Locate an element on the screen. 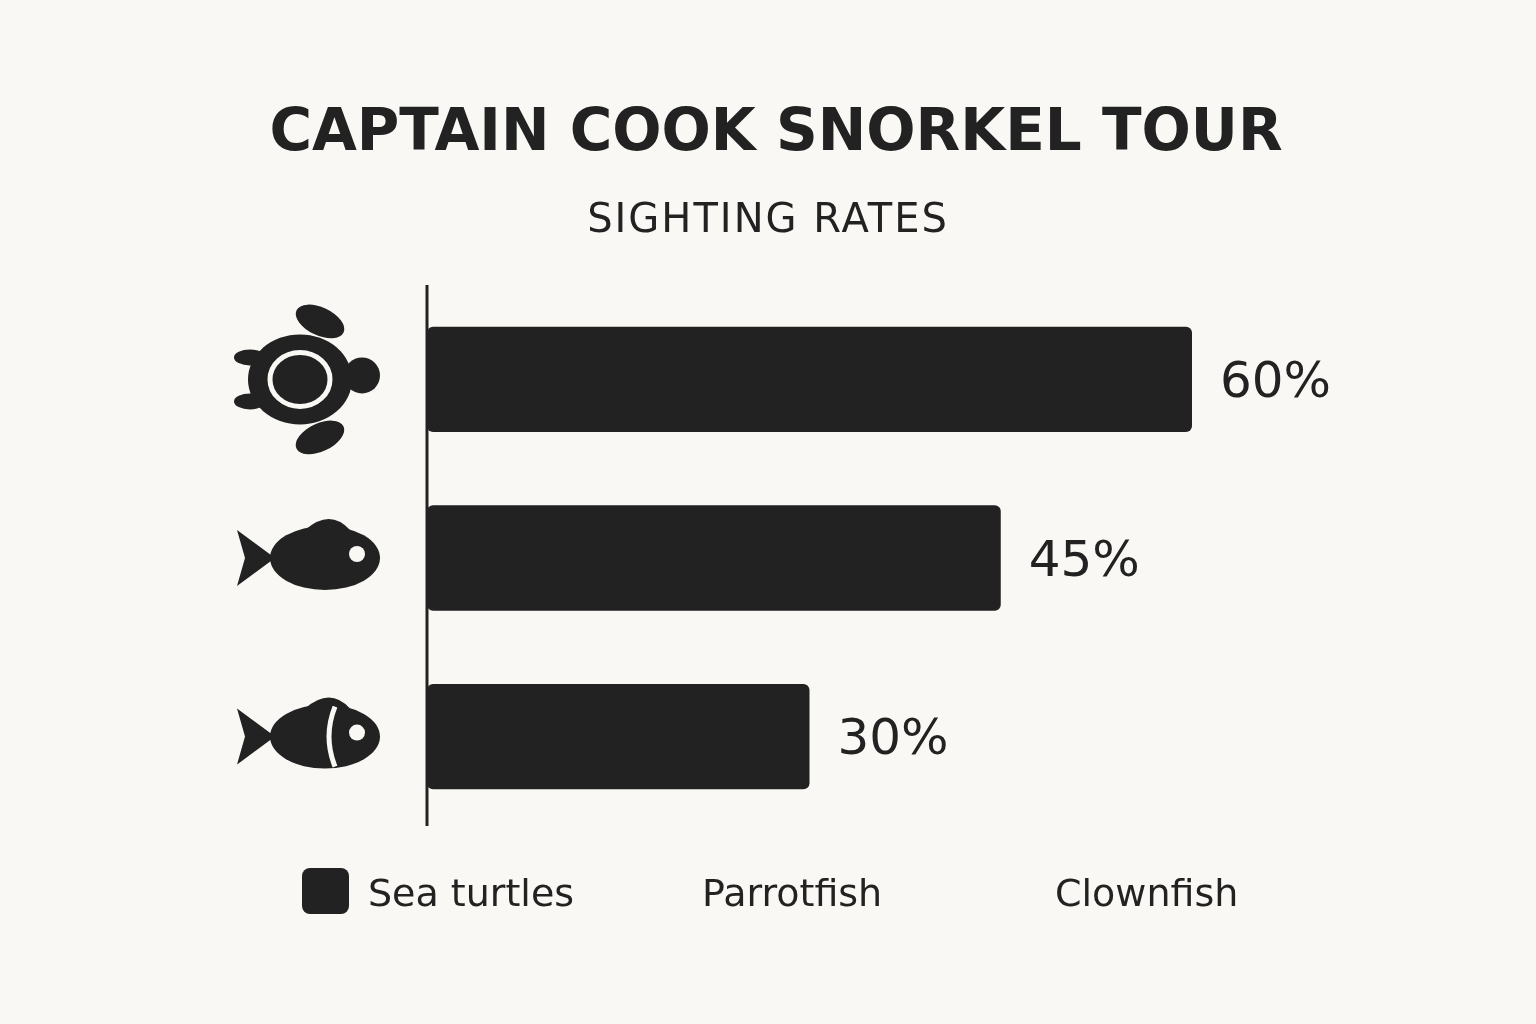  text: Clownfish is located at coordinates (1147, 893).